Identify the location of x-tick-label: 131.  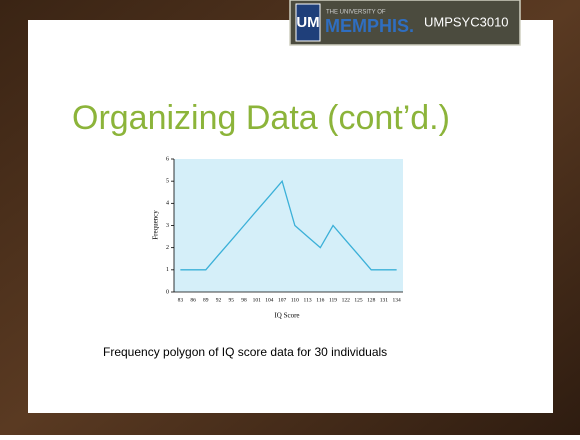
(384, 300).